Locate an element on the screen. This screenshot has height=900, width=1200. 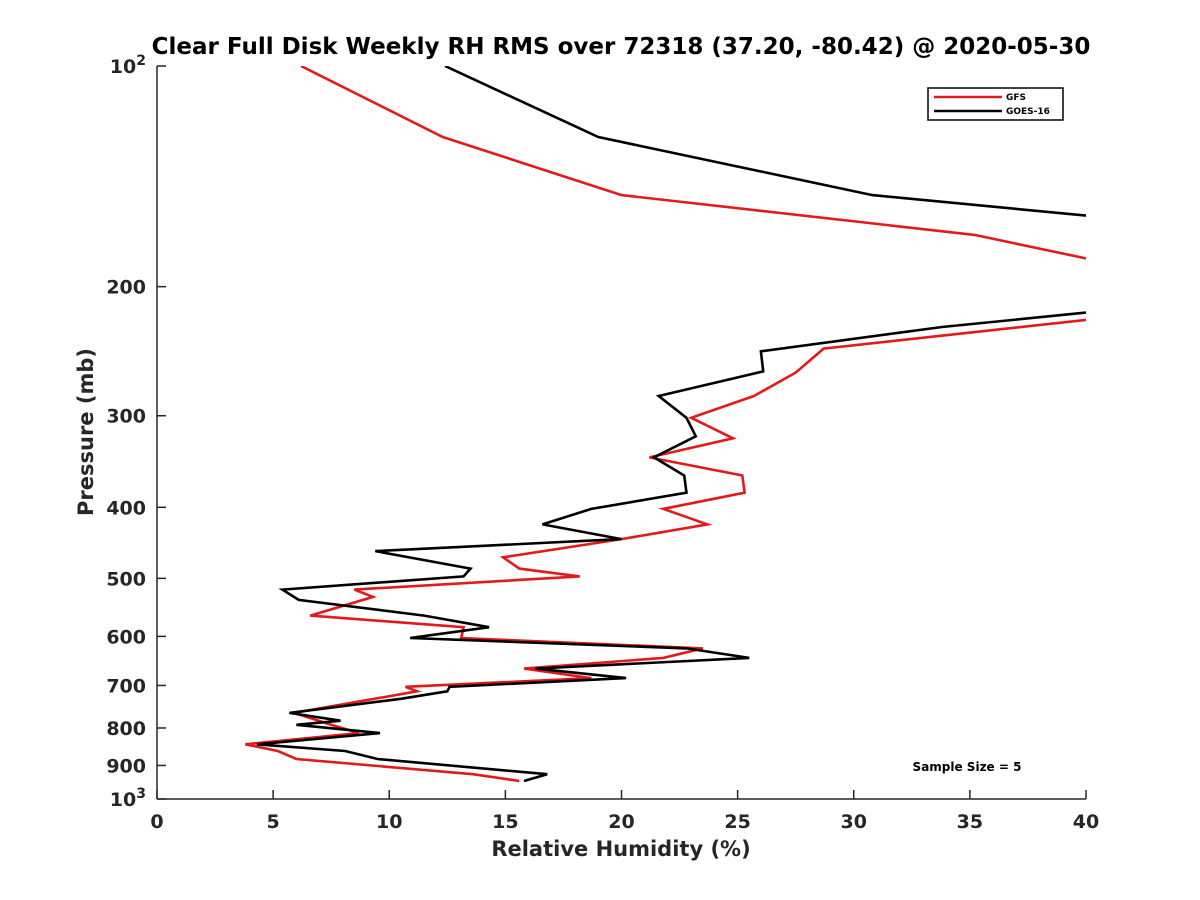
legend-label-goes16: GOES-16 is located at coordinates (1028, 112).